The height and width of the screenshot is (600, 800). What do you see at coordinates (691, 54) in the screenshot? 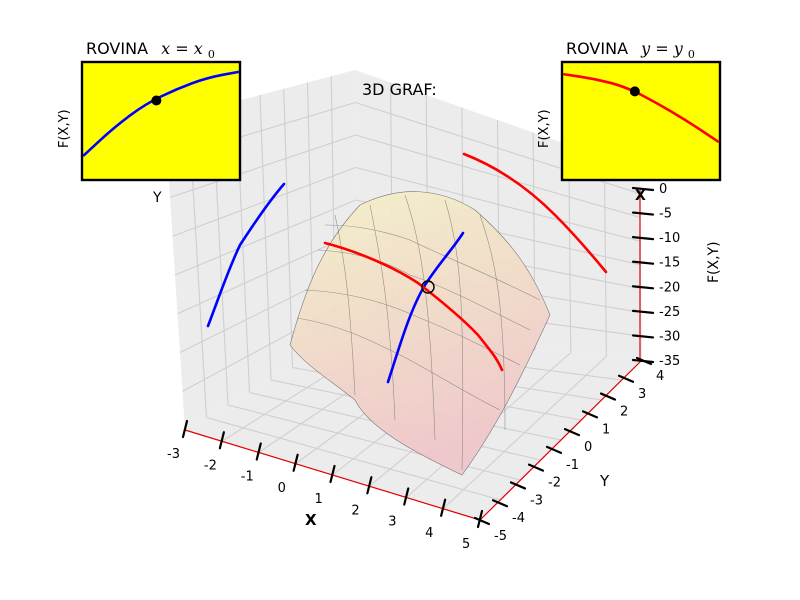
I see `inset-right-title-sub: 0` at bounding box center [691, 54].